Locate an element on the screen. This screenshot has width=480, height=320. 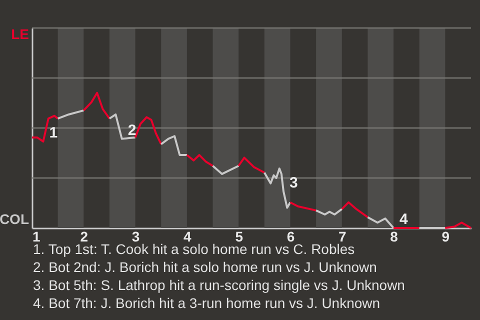
text: 2. Bot 2nd: J. Borich hit a solo home run vs J. Unknown is located at coordinates (205, 267).